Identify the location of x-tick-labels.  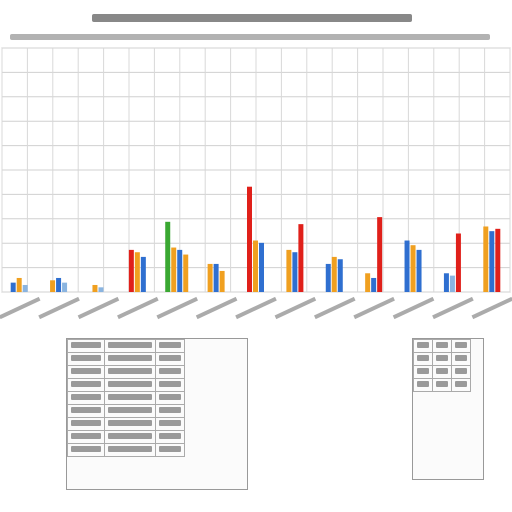
(256, 308).